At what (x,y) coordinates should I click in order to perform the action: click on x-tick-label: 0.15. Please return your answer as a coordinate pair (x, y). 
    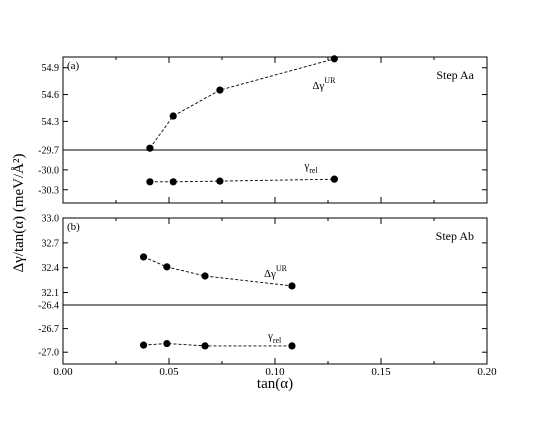
    Looking at the image, I should click on (381, 372).